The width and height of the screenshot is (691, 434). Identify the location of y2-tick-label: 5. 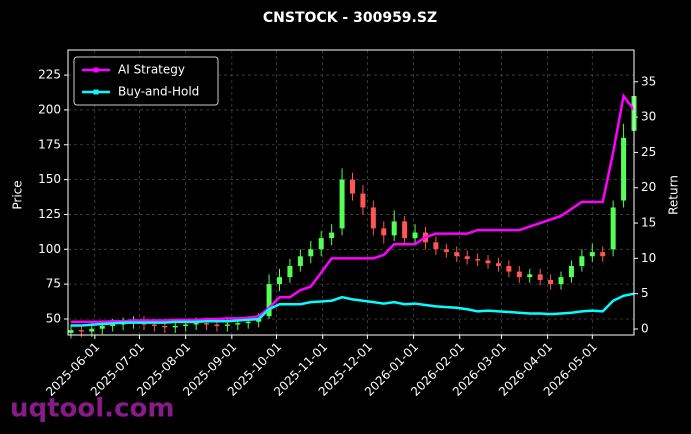
(645, 293).